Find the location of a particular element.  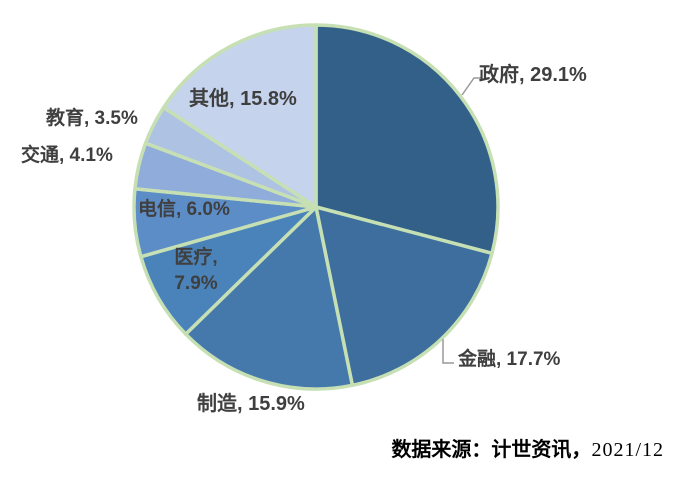

source-note-date: 2021/12 is located at coordinates (627, 450).